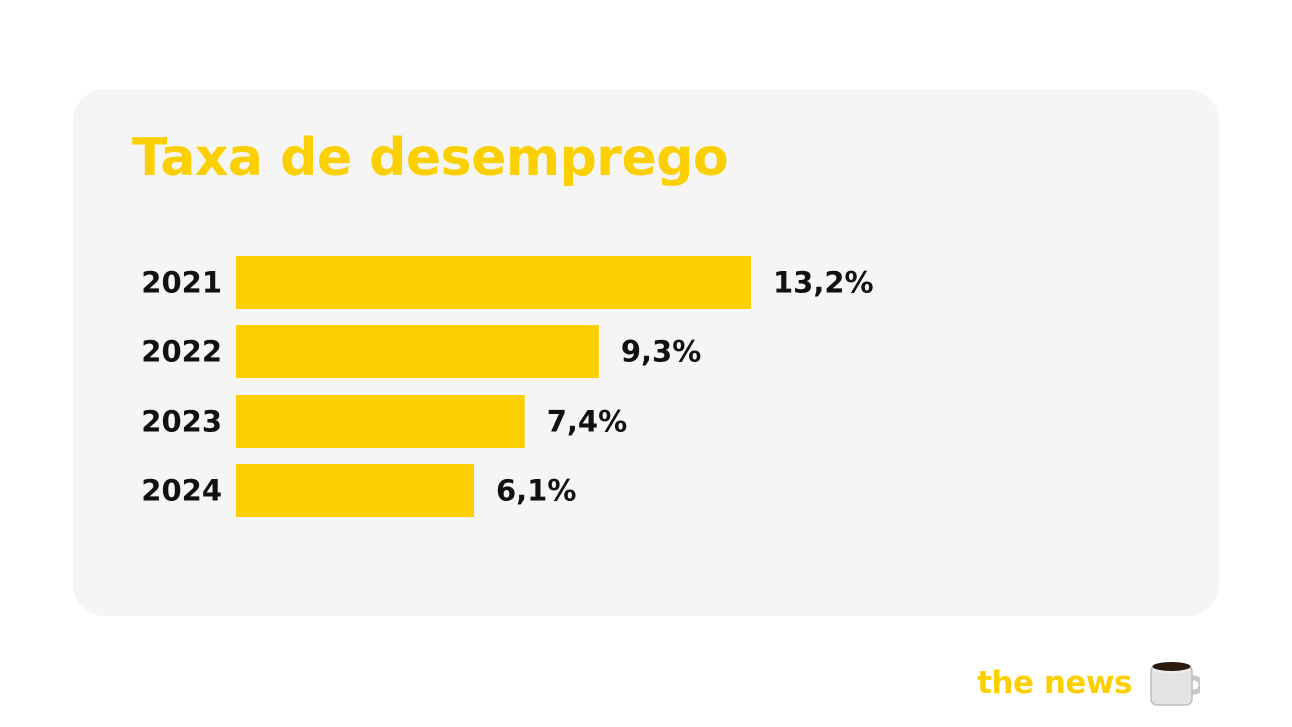  What do you see at coordinates (1054, 683) in the screenshot?
I see `brand-name: the news` at bounding box center [1054, 683].